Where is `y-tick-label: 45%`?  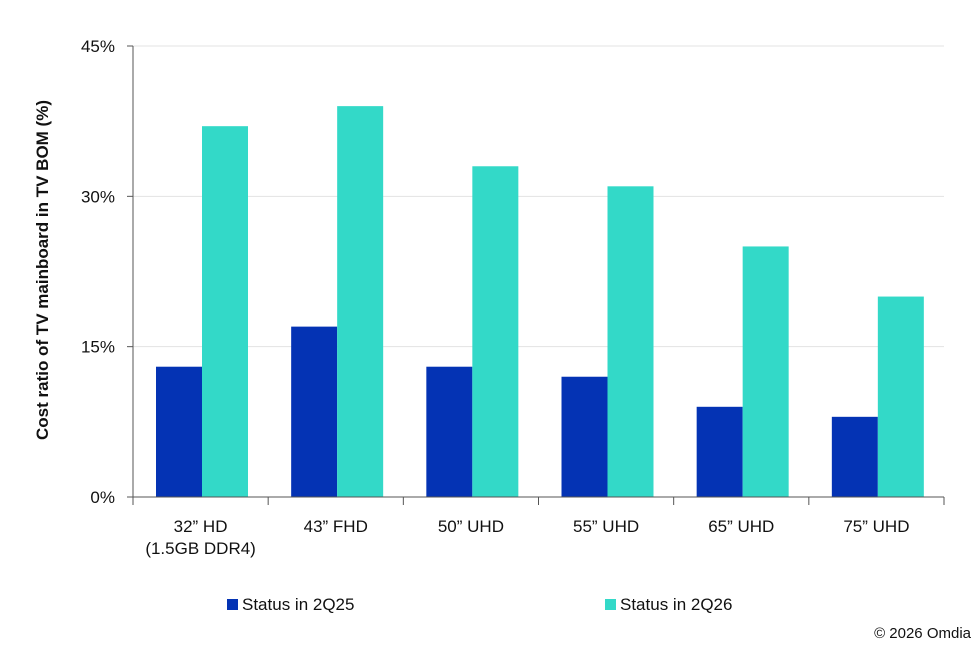
y-tick-label: 45% is located at coordinates (98, 46).